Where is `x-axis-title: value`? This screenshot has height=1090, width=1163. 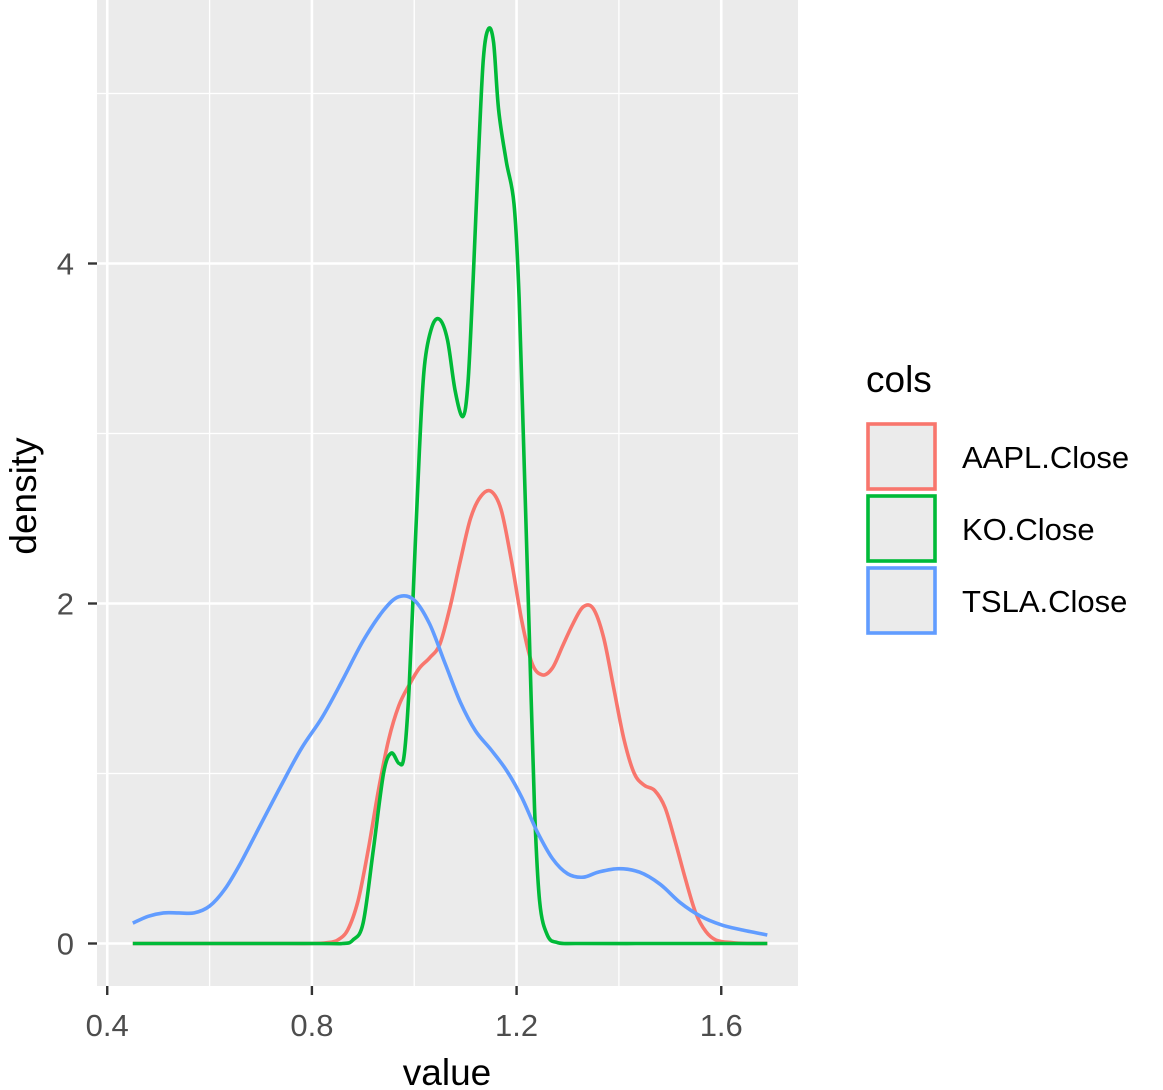
x-axis-title: value is located at coordinates (447, 1071).